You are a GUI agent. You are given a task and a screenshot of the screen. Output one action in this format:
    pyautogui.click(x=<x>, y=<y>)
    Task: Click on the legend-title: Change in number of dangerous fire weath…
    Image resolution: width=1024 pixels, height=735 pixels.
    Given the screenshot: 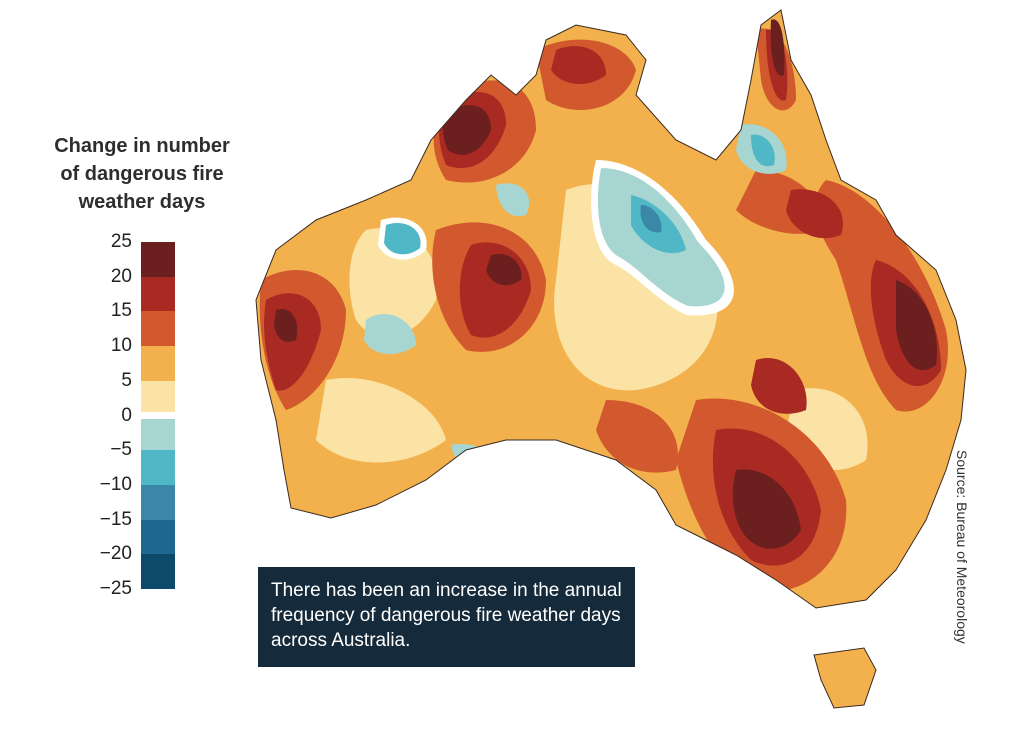 What is the action you would take?
    pyautogui.click(x=142, y=174)
    